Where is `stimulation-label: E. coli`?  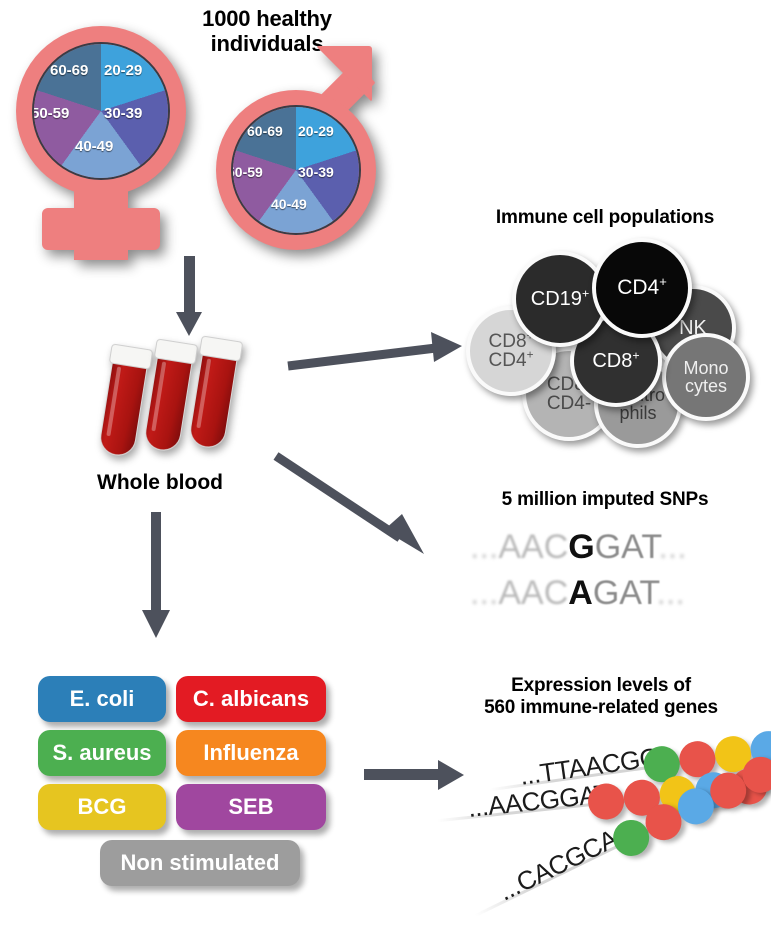
stimulation-label: E. coli is located at coordinates (102, 698).